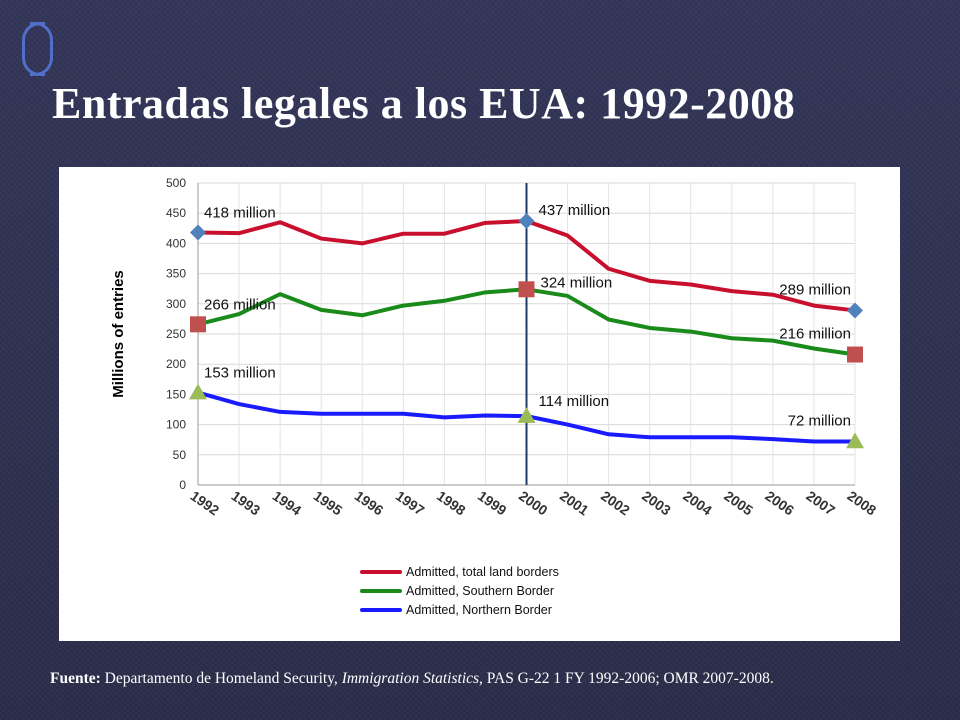 Image resolution: width=960 pixels, height=720 pixels. Describe the element at coordinates (424, 103) in the screenshot. I see `slide-title: Entradas legales a los EUA: 1992-2008` at that location.